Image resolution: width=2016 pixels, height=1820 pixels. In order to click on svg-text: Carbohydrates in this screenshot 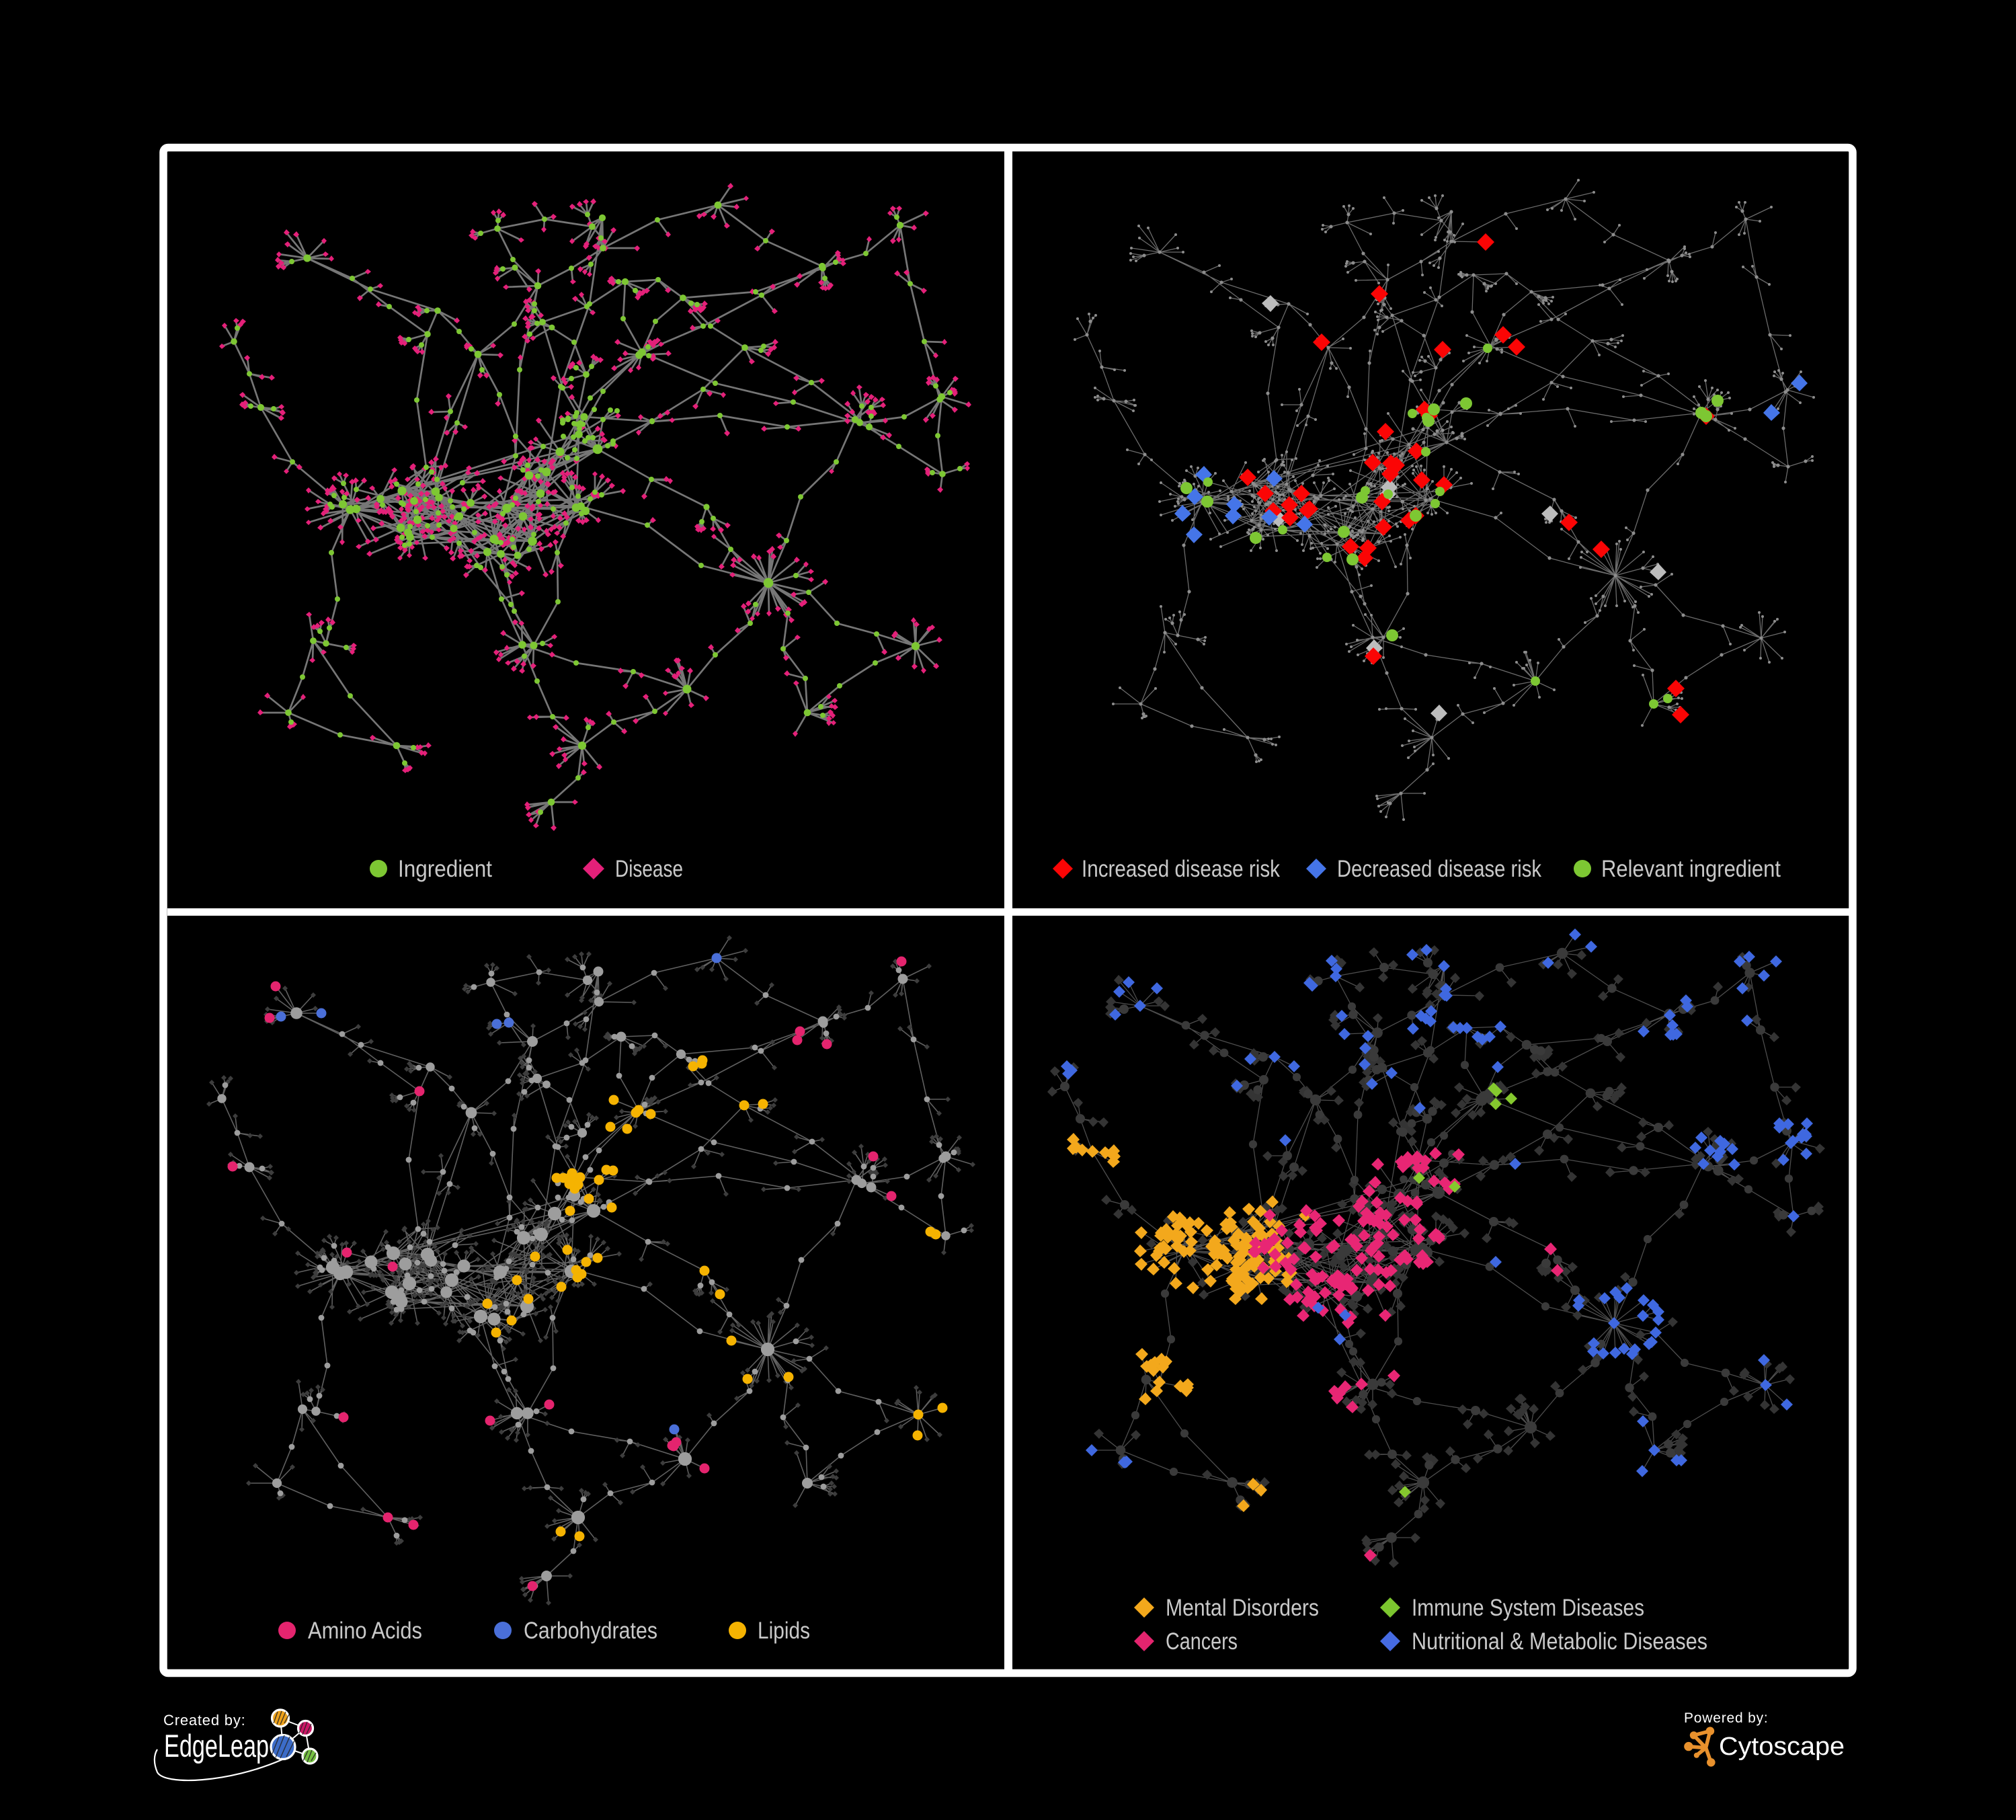, I will do `click(590, 1631)`.